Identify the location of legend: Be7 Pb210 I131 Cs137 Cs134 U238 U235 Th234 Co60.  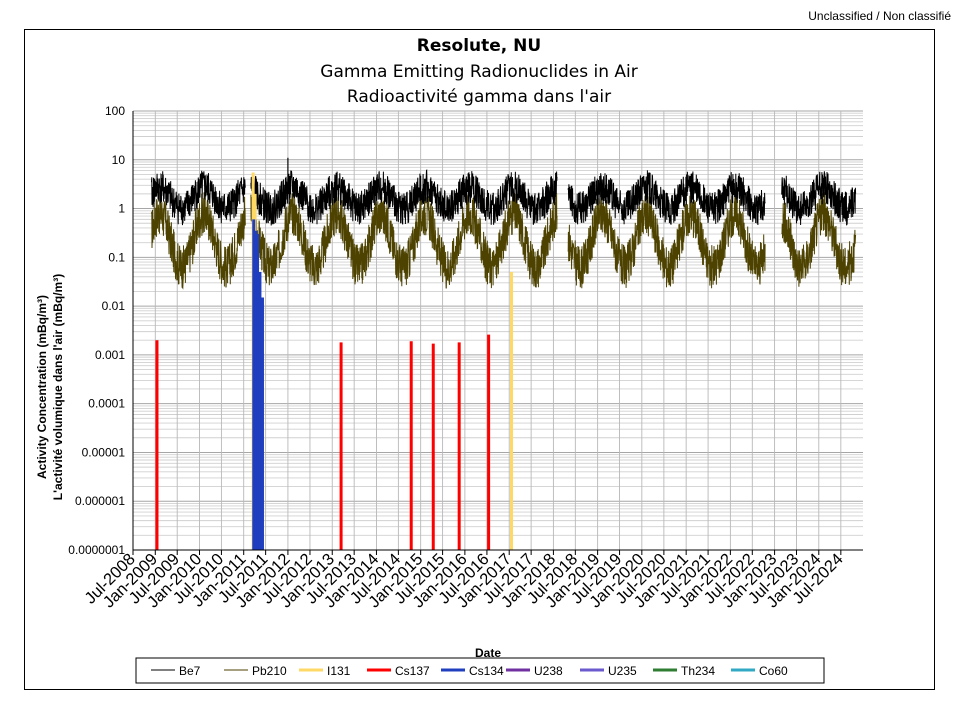
(469, 671).